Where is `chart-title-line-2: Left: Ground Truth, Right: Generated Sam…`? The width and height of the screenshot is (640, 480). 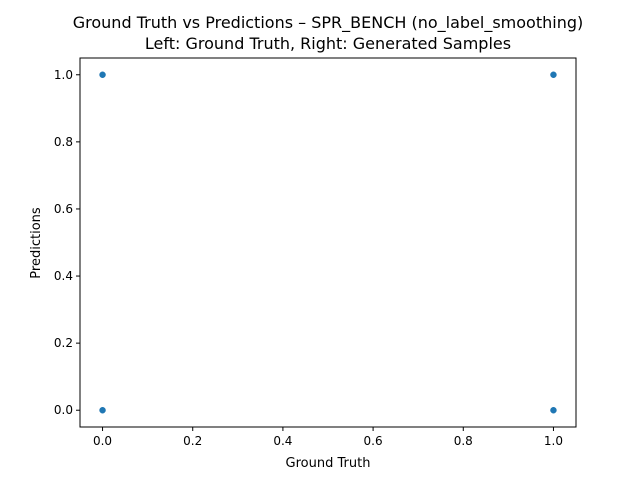 chart-title-line-2: Left: Ground Truth, Right: Generated Sam… is located at coordinates (328, 43).